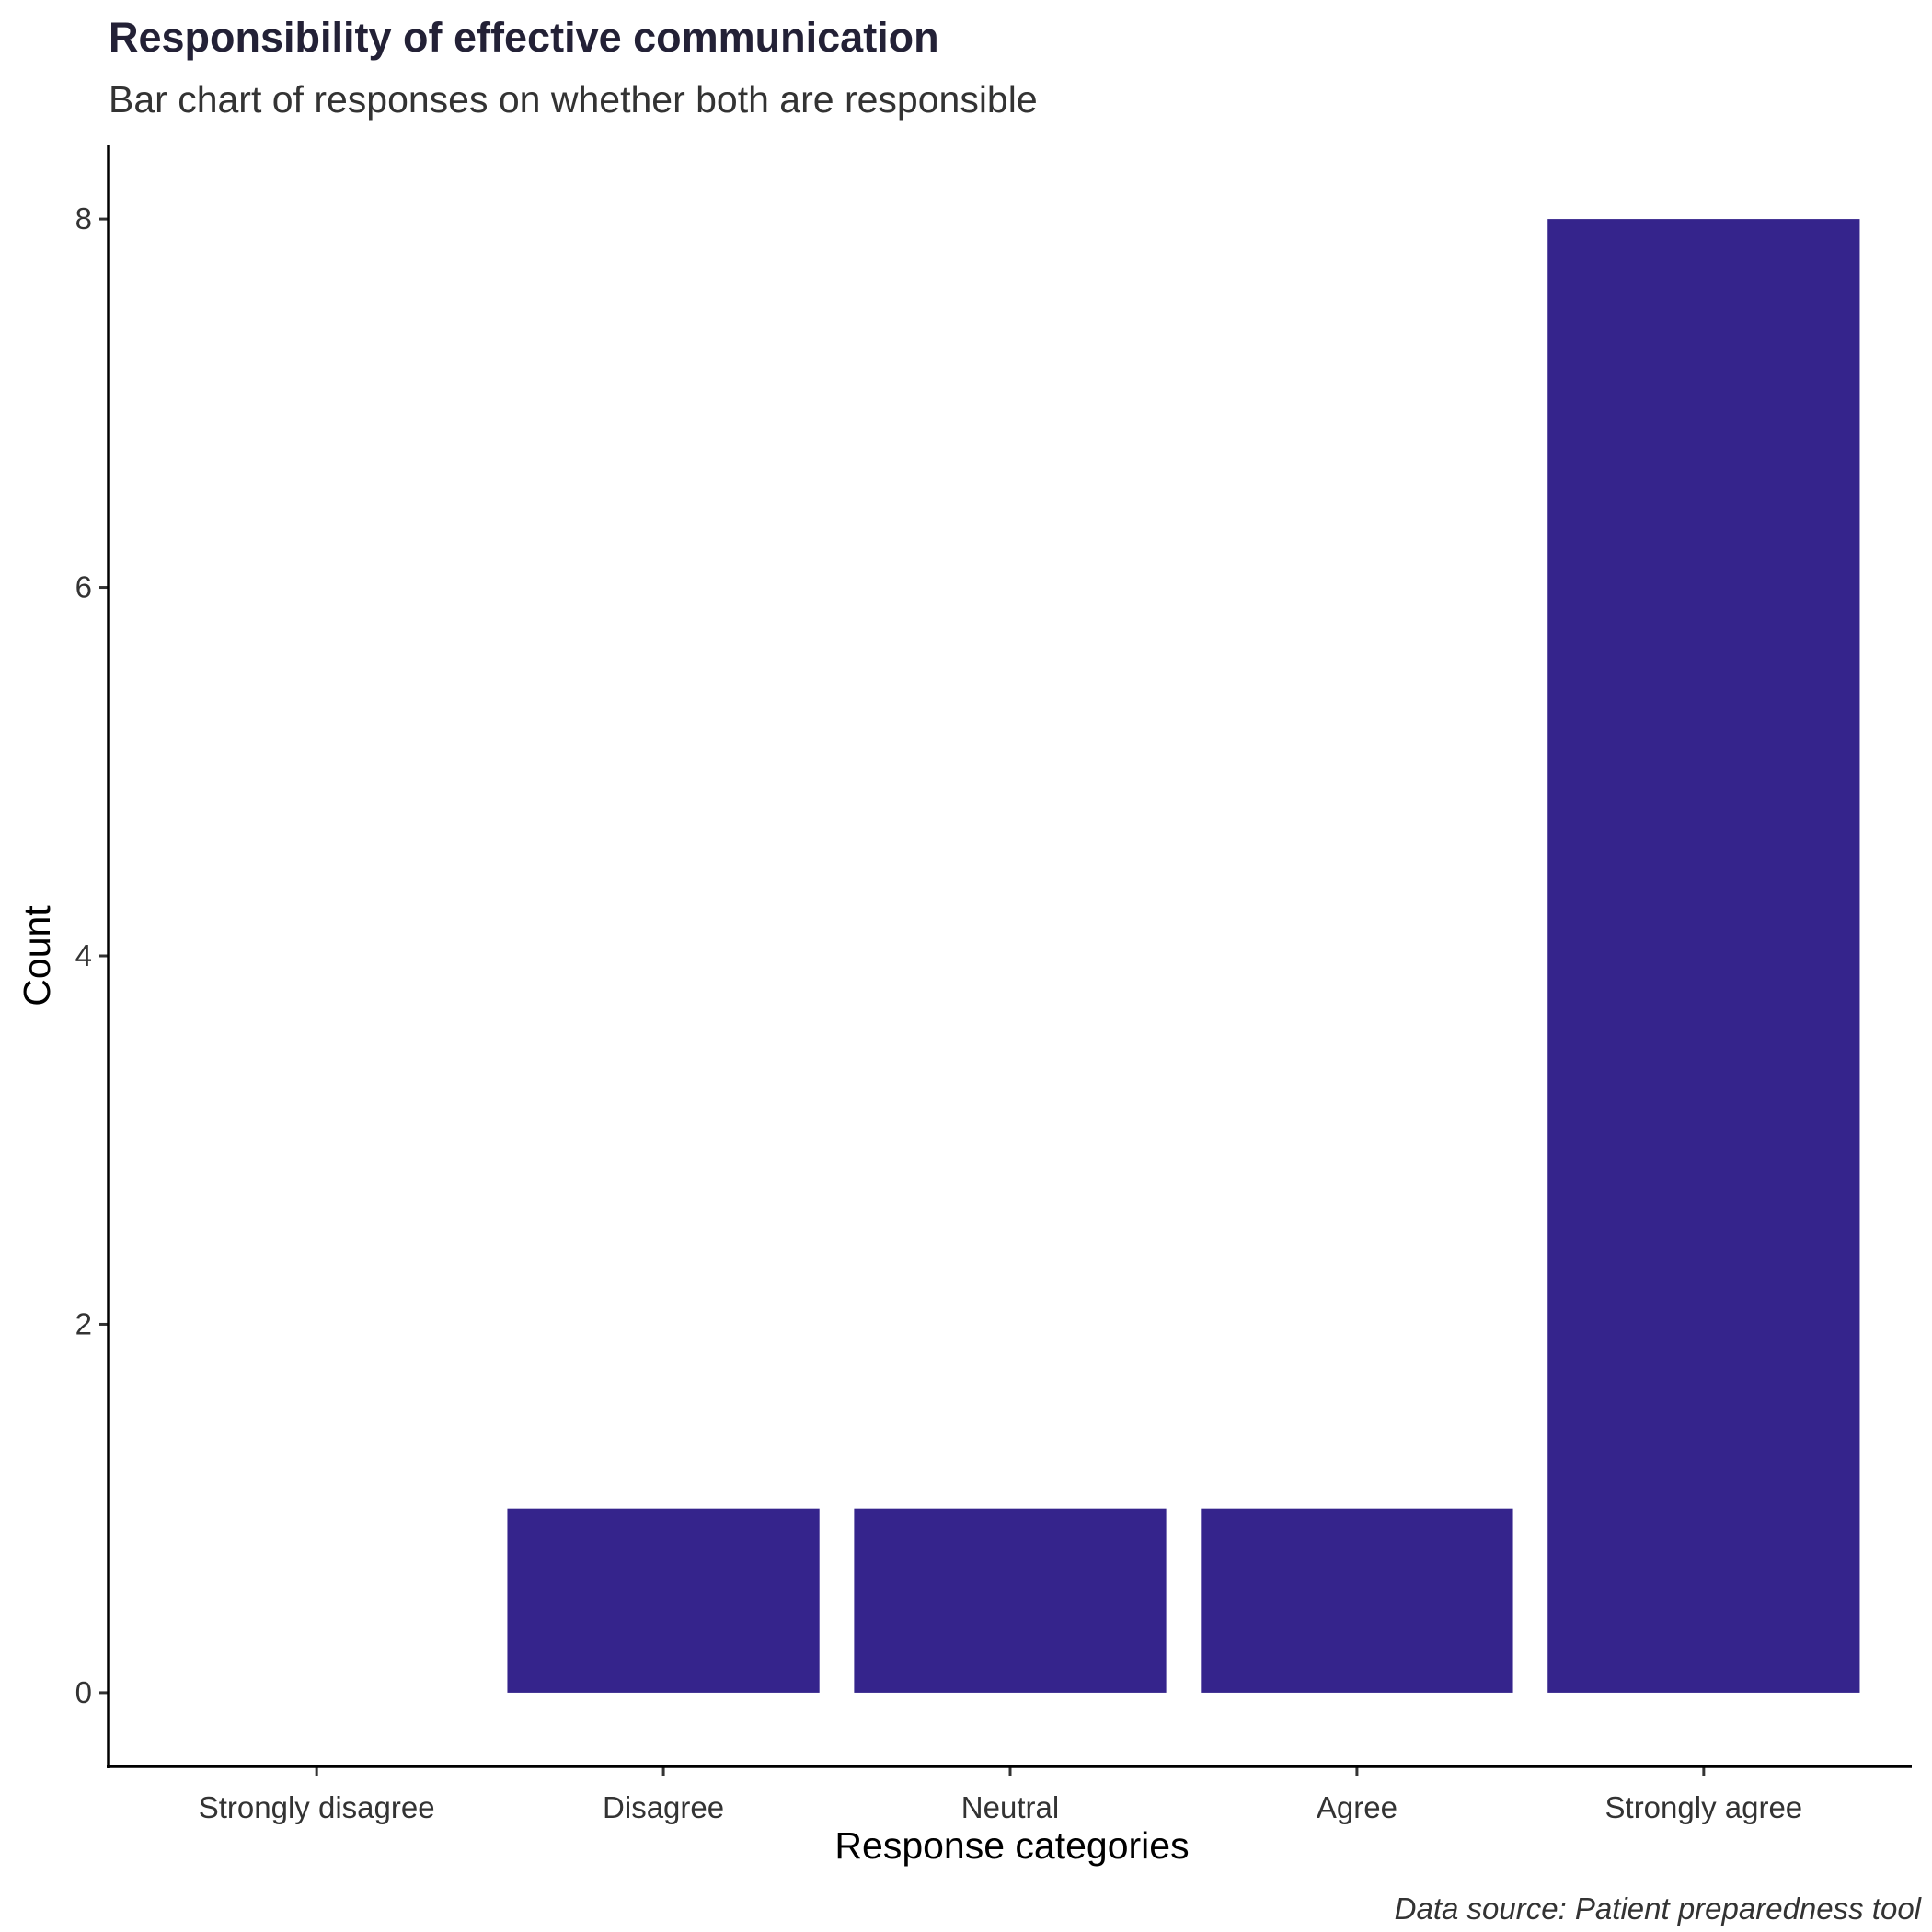  I want to click on chart-caption: Data source: Patient preparedness tool, so click(1659, 1909).